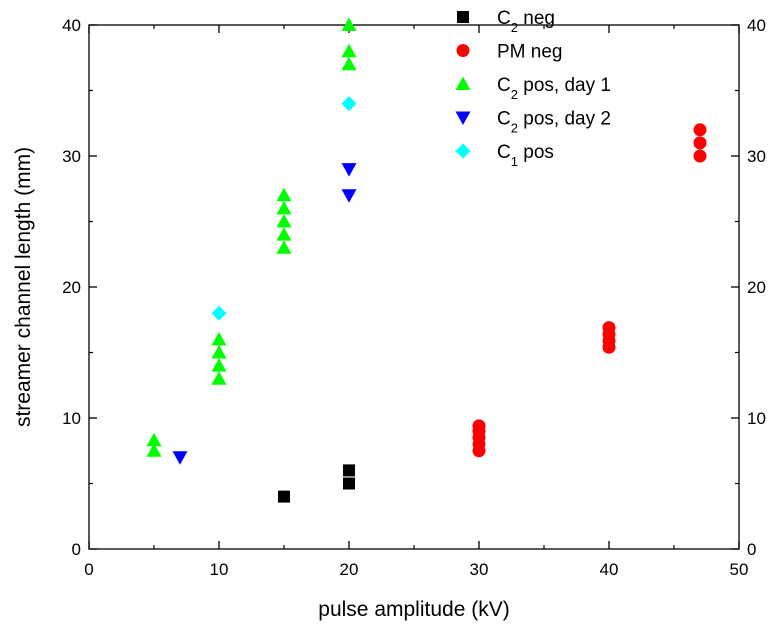  I want to click on legend-label: PM neg, so click(529, 52).